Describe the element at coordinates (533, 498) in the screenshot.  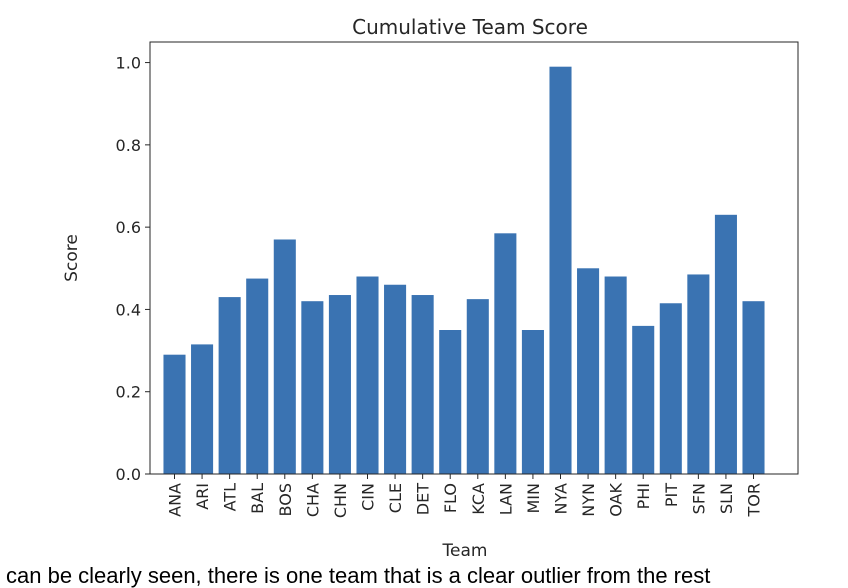
I see `x-tick-label: MIN` at that location.